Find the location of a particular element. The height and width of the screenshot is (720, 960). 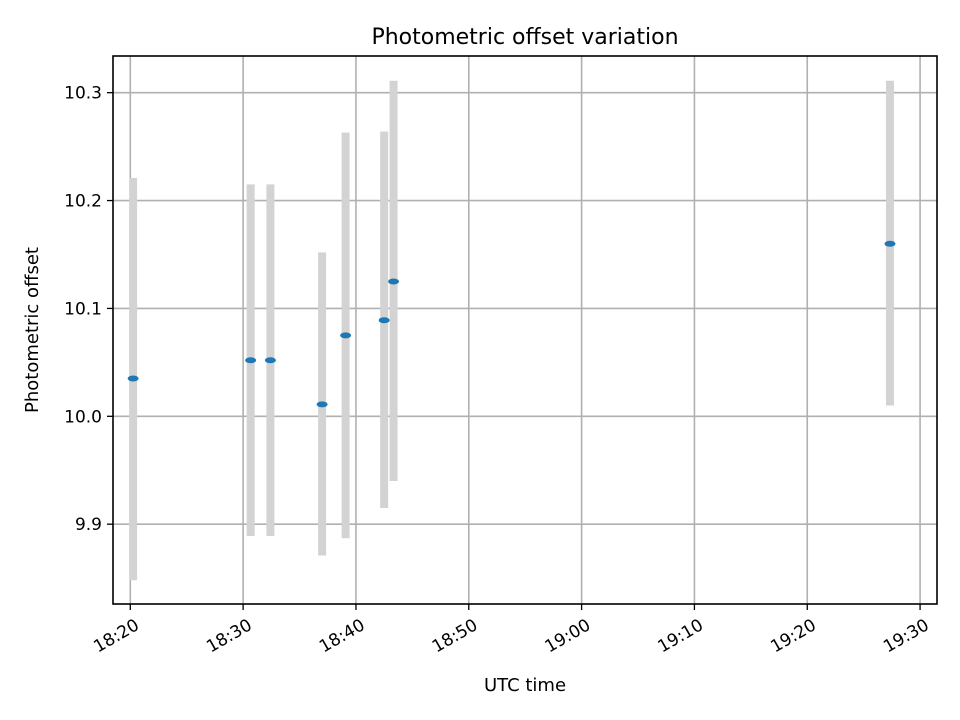

x-tick-label: 18:50 is located at coordinates (455, 636).